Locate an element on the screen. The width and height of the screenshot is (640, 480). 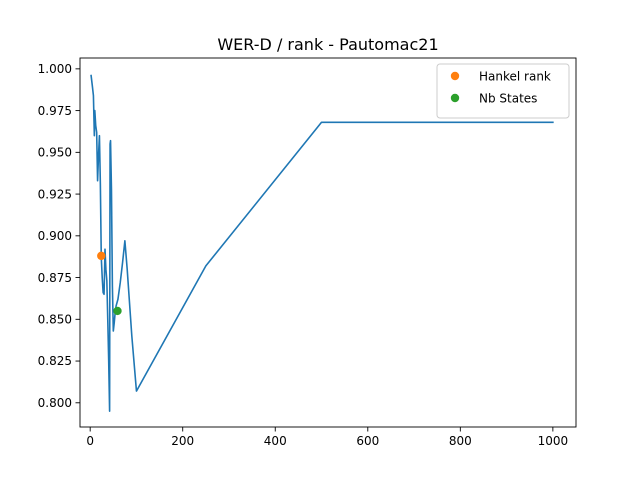
y-tick-label: 0.900 is located at coordinates (55, 236).